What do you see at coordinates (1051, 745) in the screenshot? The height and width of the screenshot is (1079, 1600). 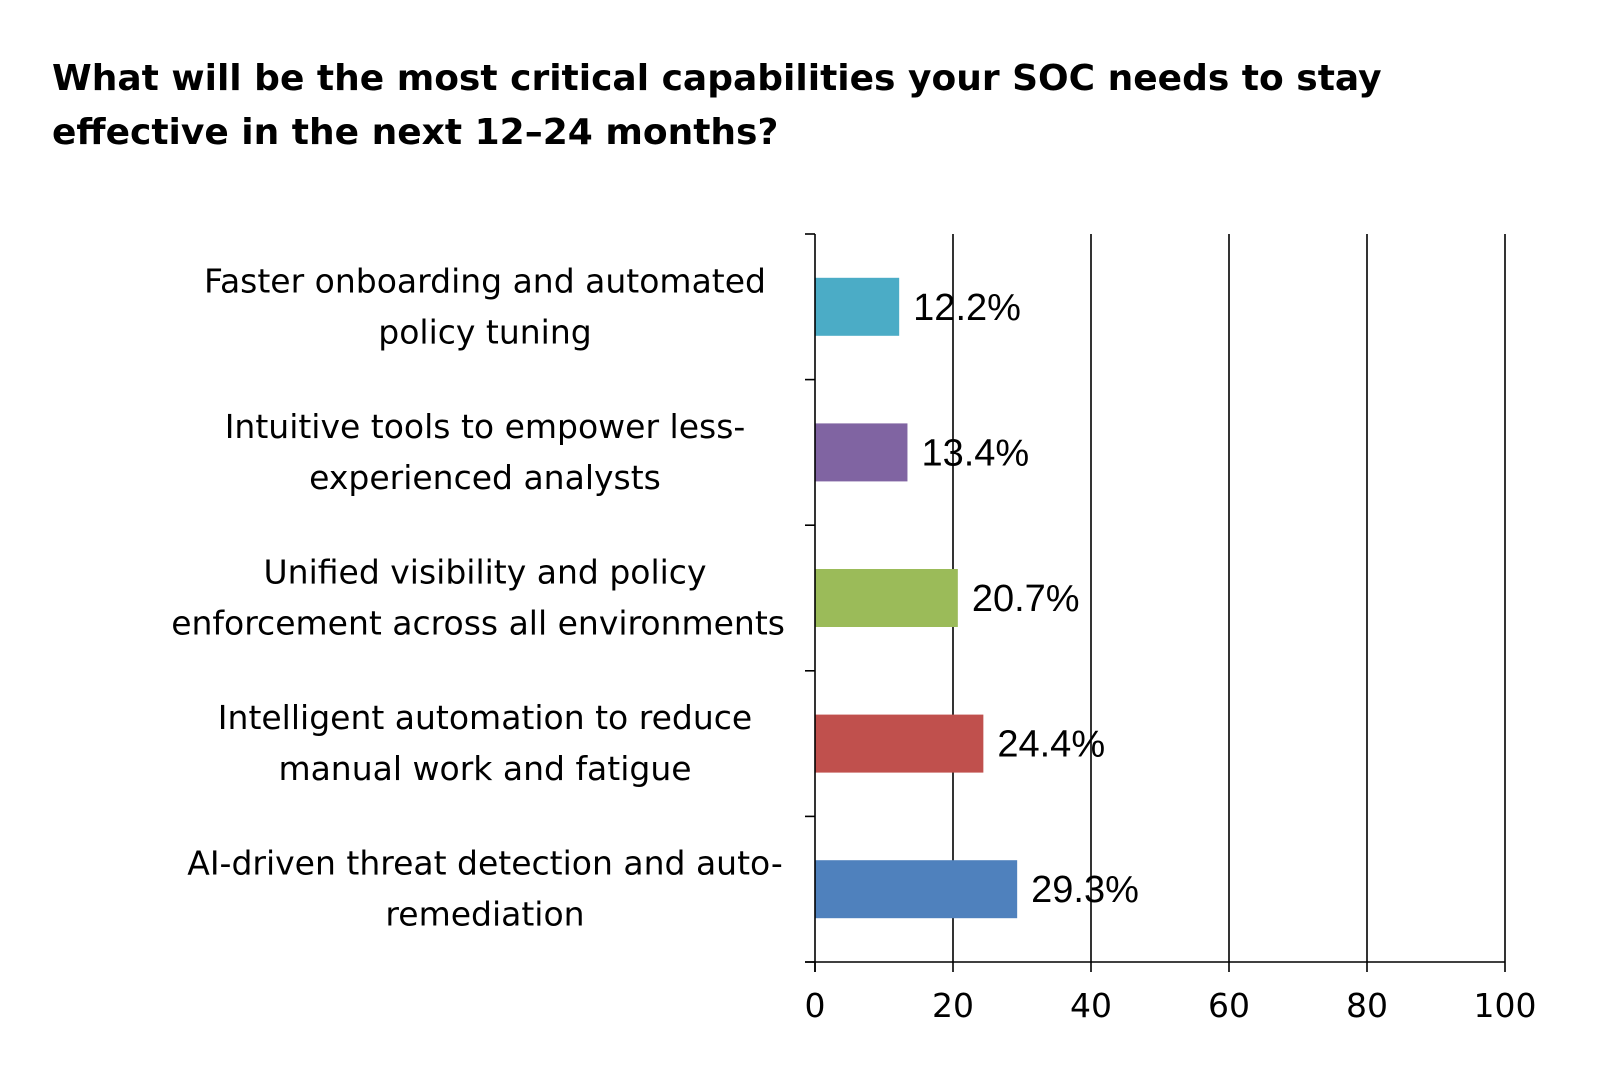 I see `data-label-4: 24.4%` at bounding box center [1051, 745].